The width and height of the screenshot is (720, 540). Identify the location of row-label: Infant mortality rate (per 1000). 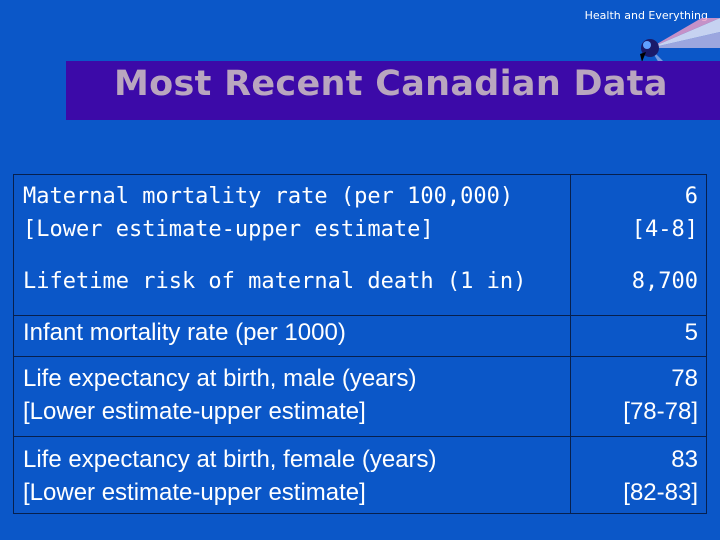
(184, 332).